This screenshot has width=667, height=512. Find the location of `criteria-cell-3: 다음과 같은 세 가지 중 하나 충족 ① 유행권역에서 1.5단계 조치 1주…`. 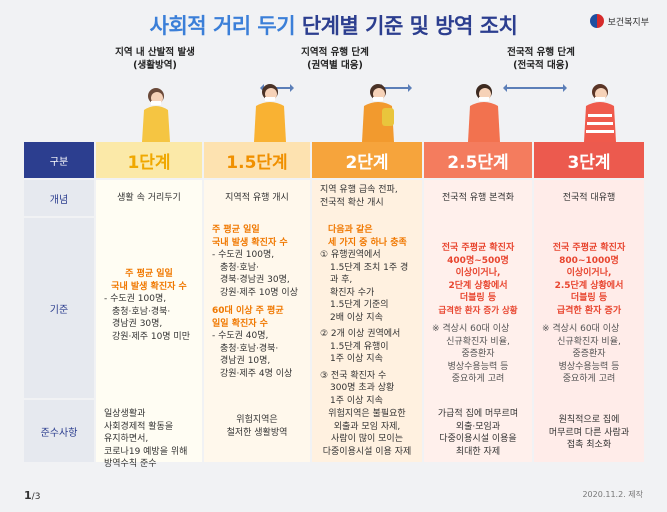

criteria-cell-3: 다음과 같은 세 가지 중 하나 충족 ① 유행권역에서 1.5단계 조치 1주… is located at coordinates (364, 315).